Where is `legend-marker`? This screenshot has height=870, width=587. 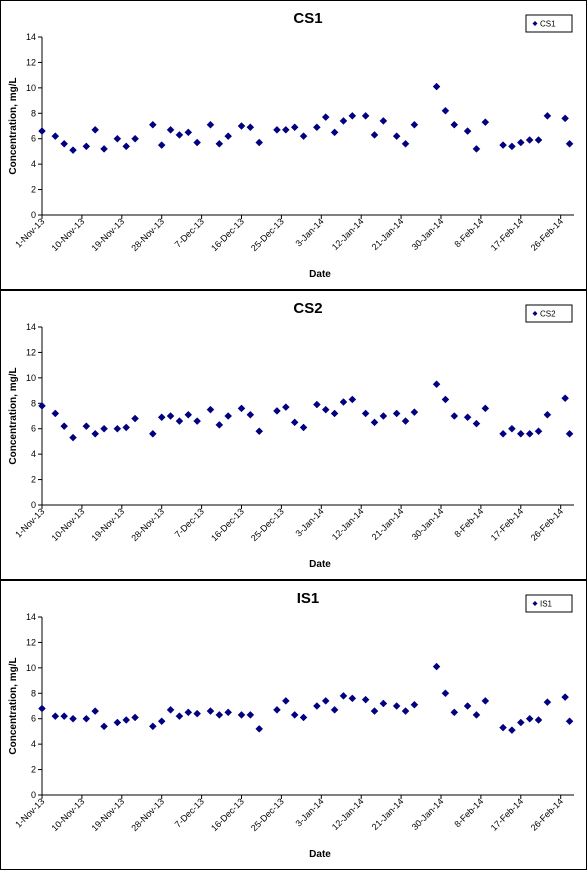
legend-marker is located at coordinates (535, 603).